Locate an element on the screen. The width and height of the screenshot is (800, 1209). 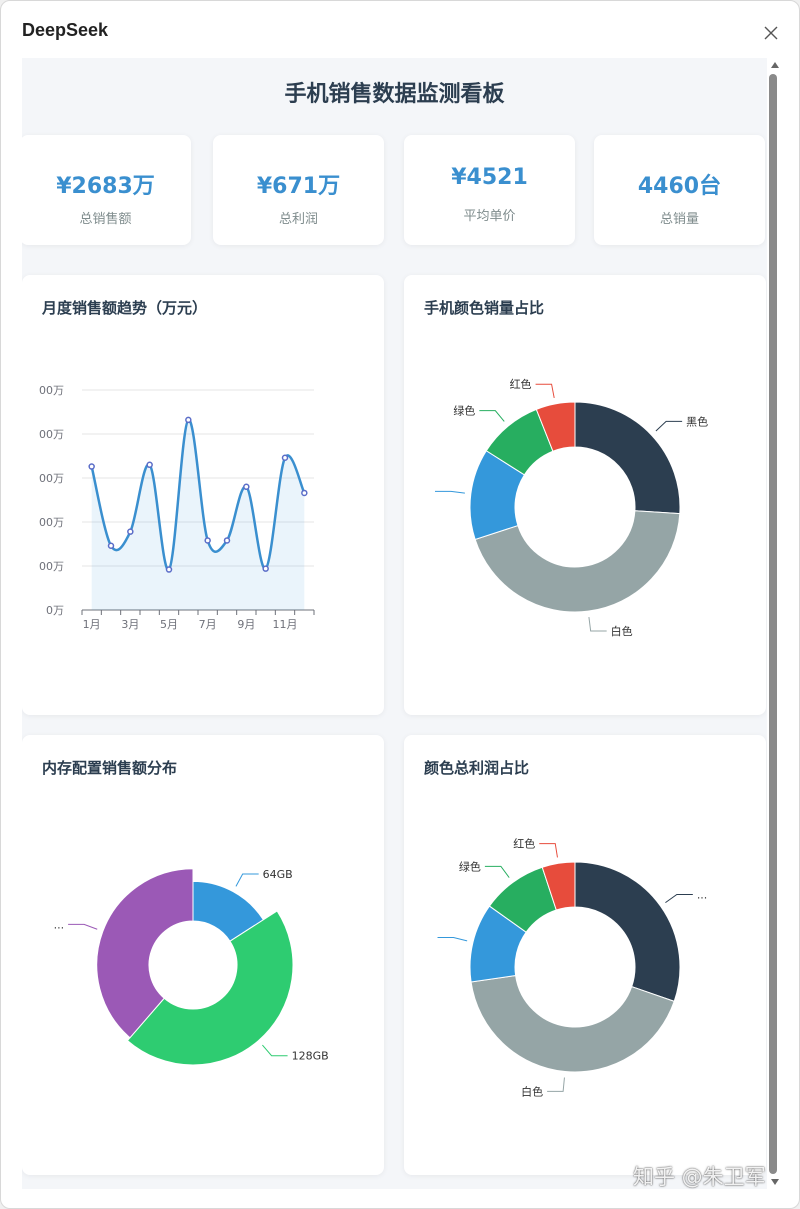
series-area is located at coordinates (198, 514).